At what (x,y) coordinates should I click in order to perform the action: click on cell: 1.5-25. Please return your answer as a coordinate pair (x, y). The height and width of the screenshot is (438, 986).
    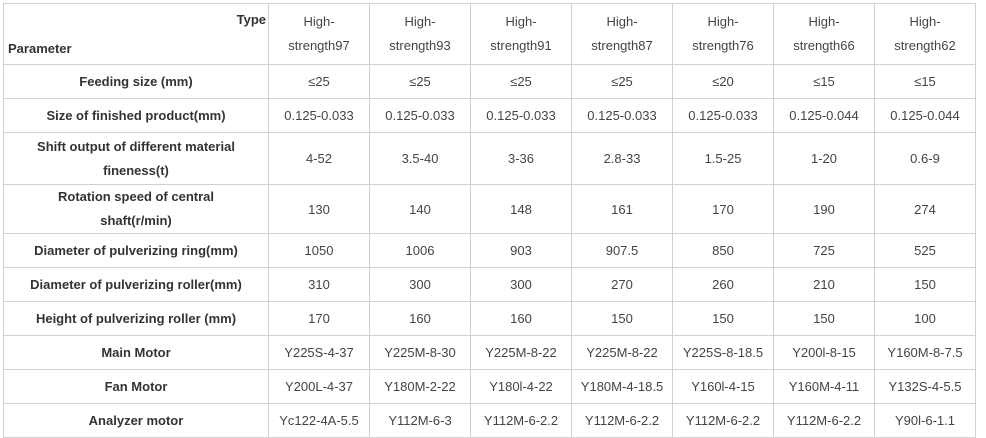
    Looking at the image, I should click on (723, 158).